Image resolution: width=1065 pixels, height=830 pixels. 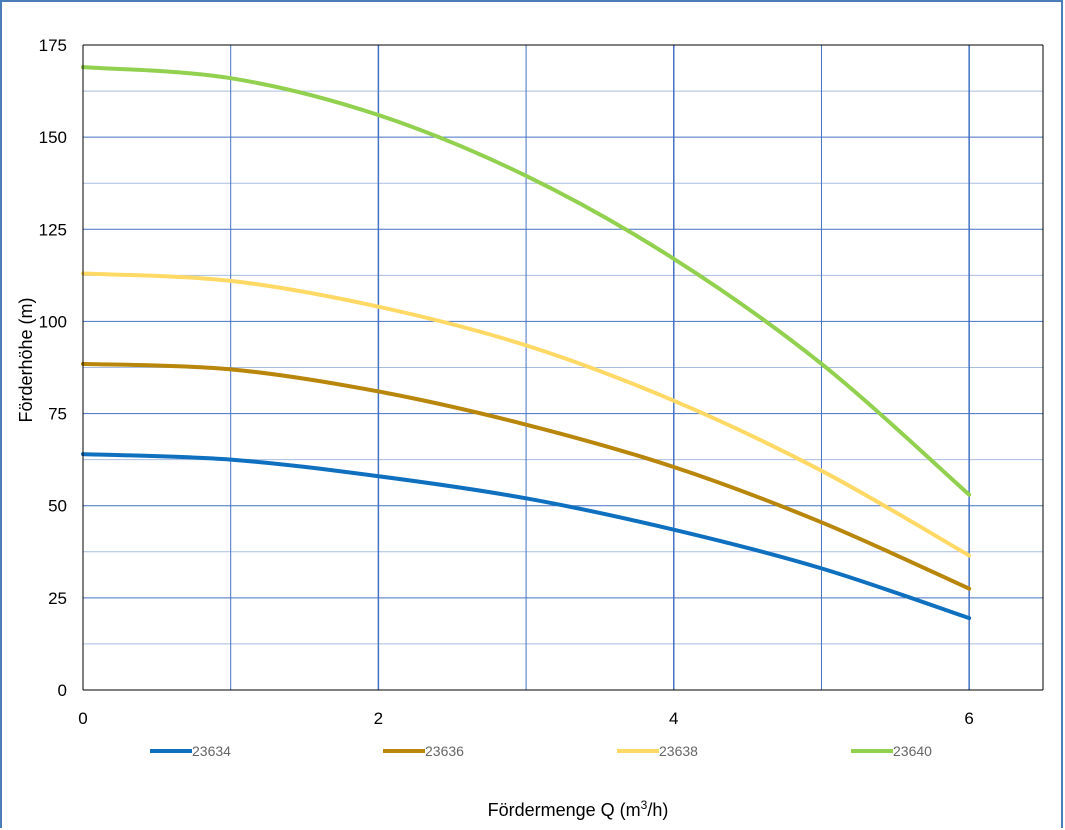 What do you see at coordinates (657, 810) in the screenshot?
I see `x-axis-title-end: /h)` at bounding box center [657, 810].